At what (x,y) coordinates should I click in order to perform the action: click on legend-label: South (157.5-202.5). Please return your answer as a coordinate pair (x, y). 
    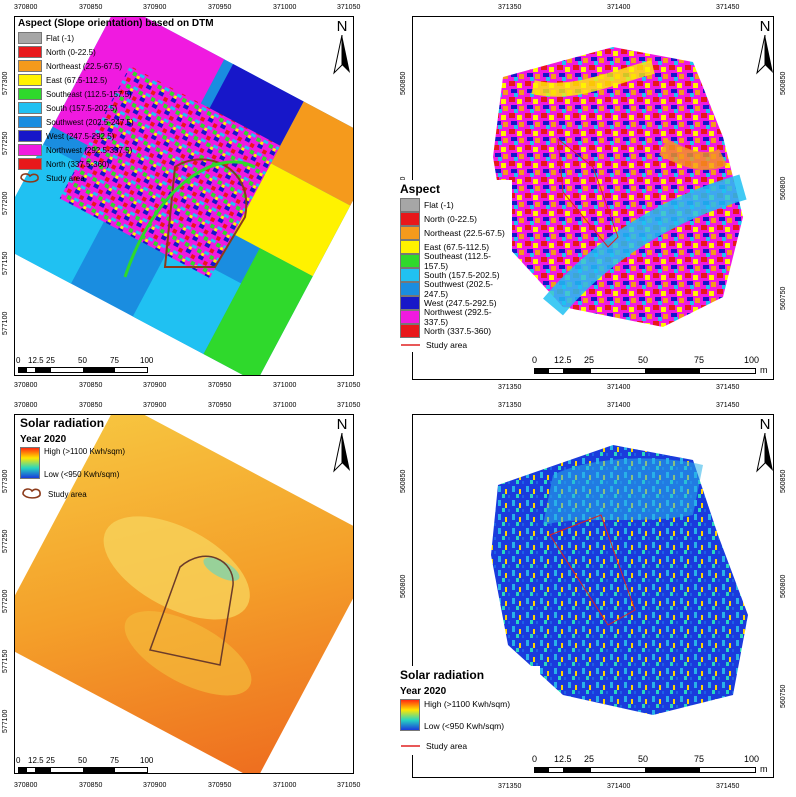
    Looking at the image, I should click on (82, 108).